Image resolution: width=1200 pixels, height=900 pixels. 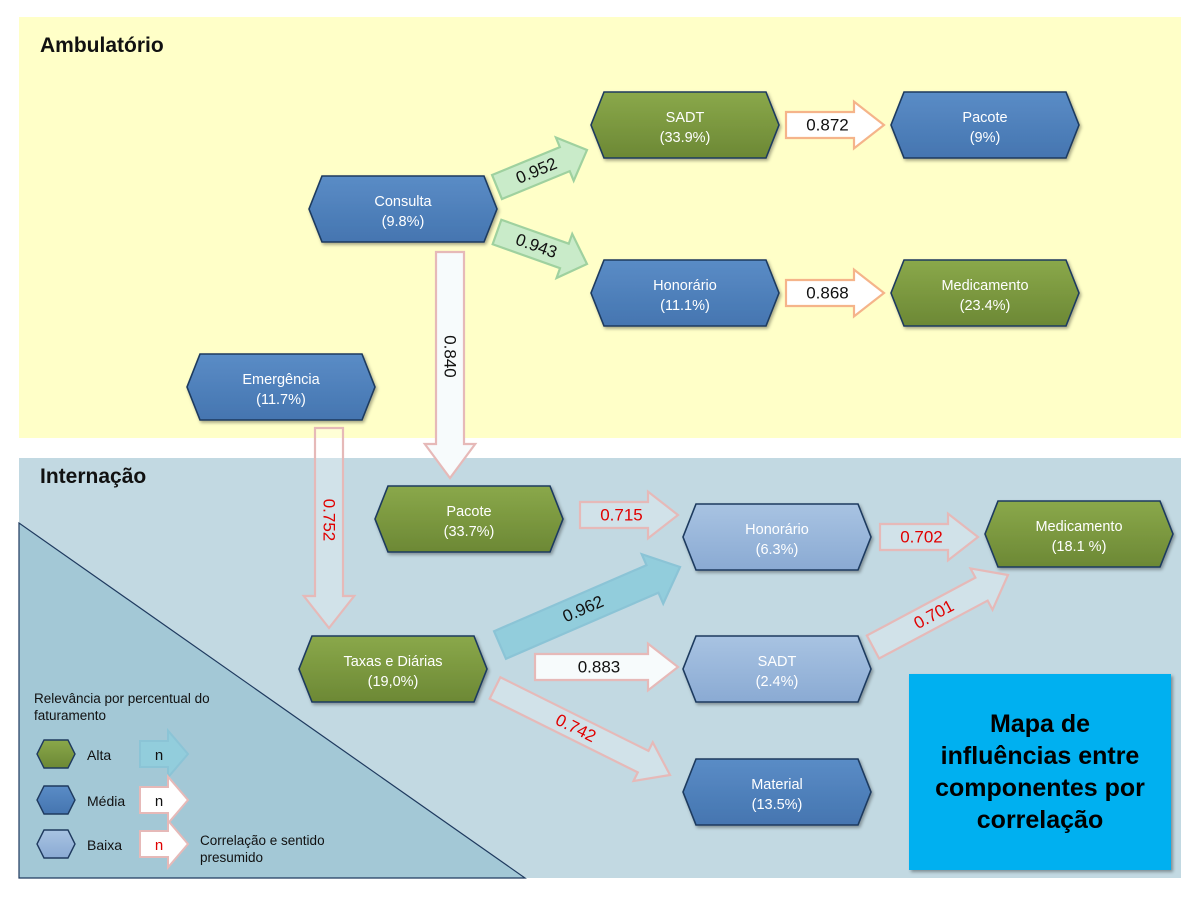 I want to click on node-value: (11.7%), so click(x=281, y=400).